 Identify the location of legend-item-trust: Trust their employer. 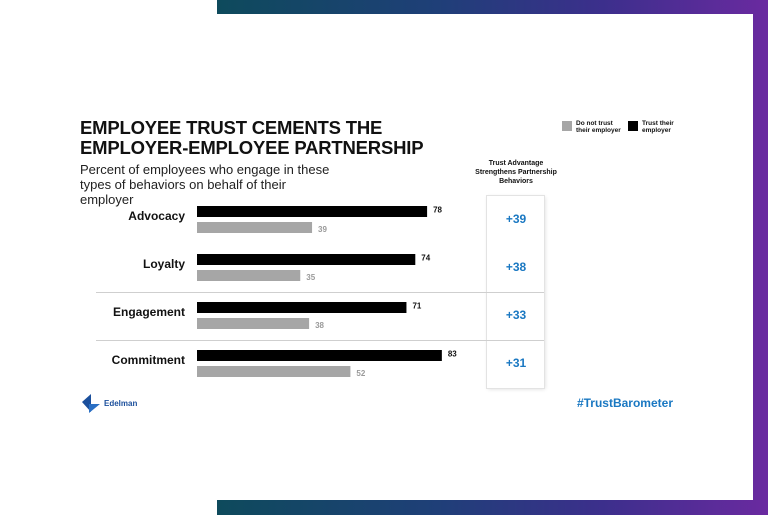
(658, 127).